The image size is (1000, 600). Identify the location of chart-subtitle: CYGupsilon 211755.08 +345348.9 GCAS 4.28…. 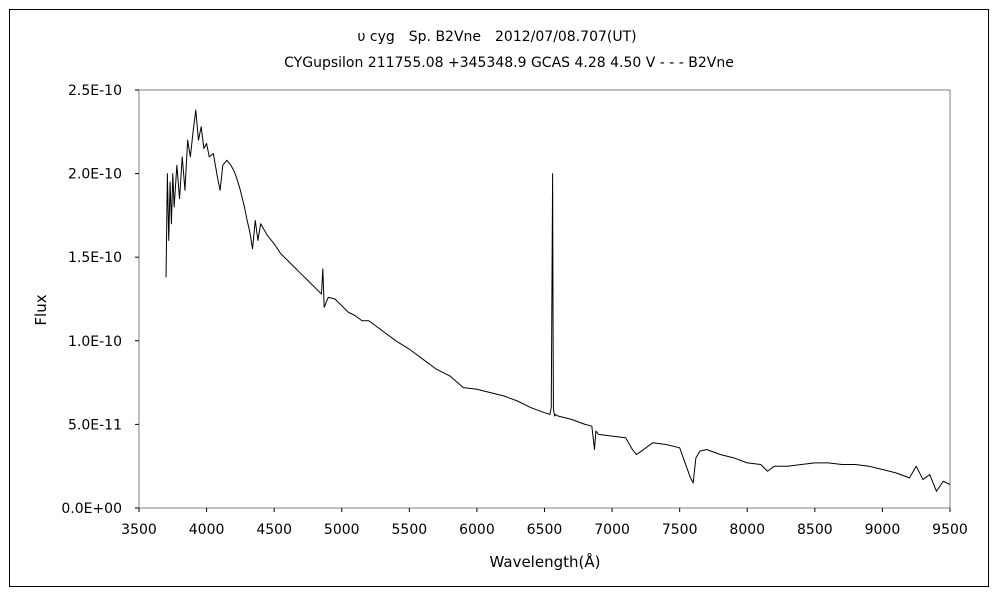
(509, 63).